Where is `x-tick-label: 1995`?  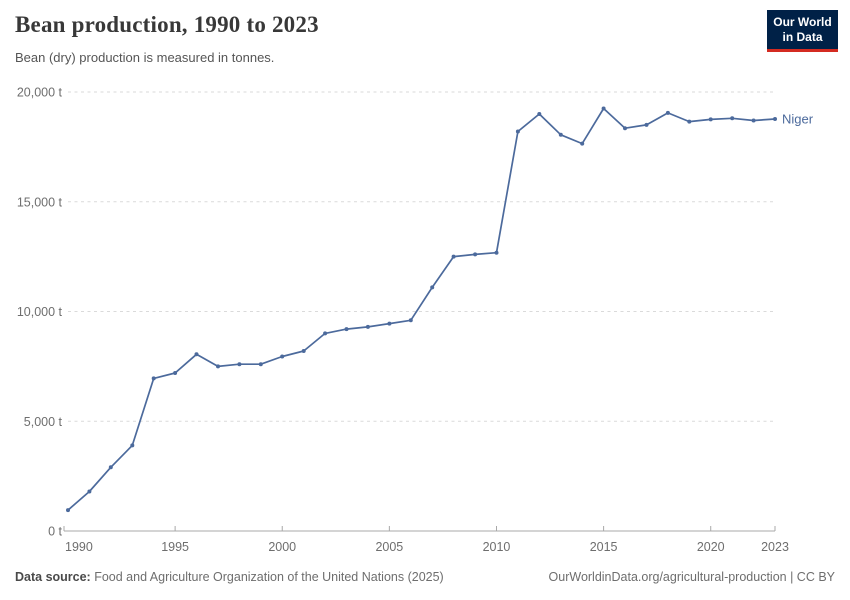 x-tick-label: 1995 is located at coordinates (175, 547).